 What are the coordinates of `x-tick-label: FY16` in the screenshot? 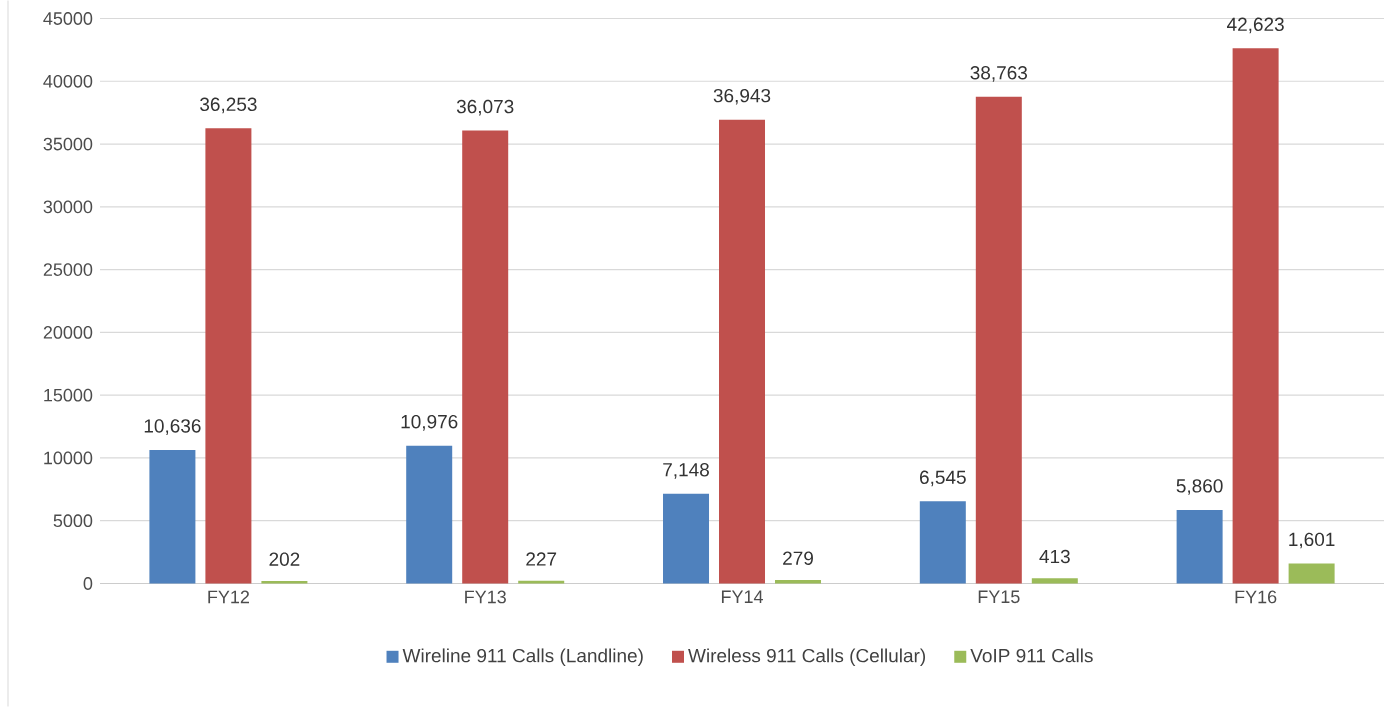 It's located at (1256, 597).